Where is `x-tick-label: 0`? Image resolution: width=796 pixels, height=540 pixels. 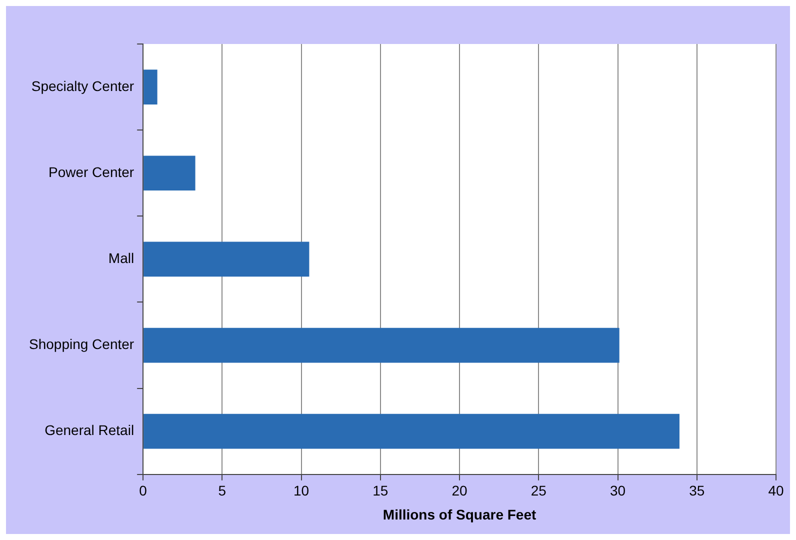 x-tick-label: 0 is located at coordinates (143, 490).